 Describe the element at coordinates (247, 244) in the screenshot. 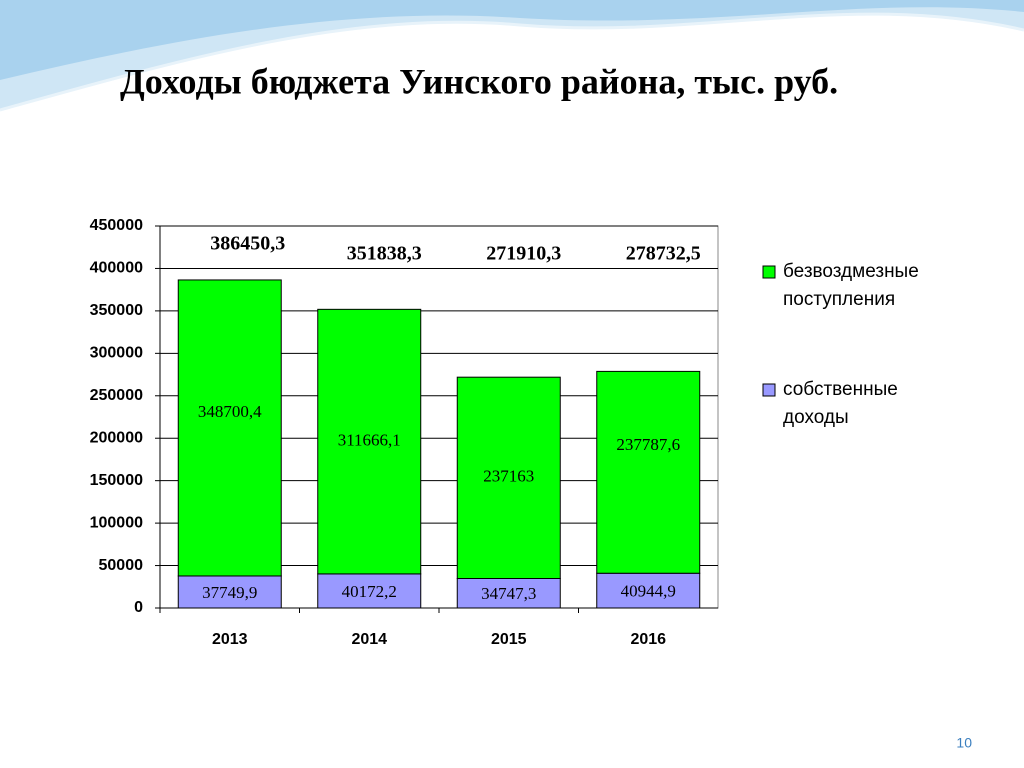

I see `total-label: 386450,3` at that location.